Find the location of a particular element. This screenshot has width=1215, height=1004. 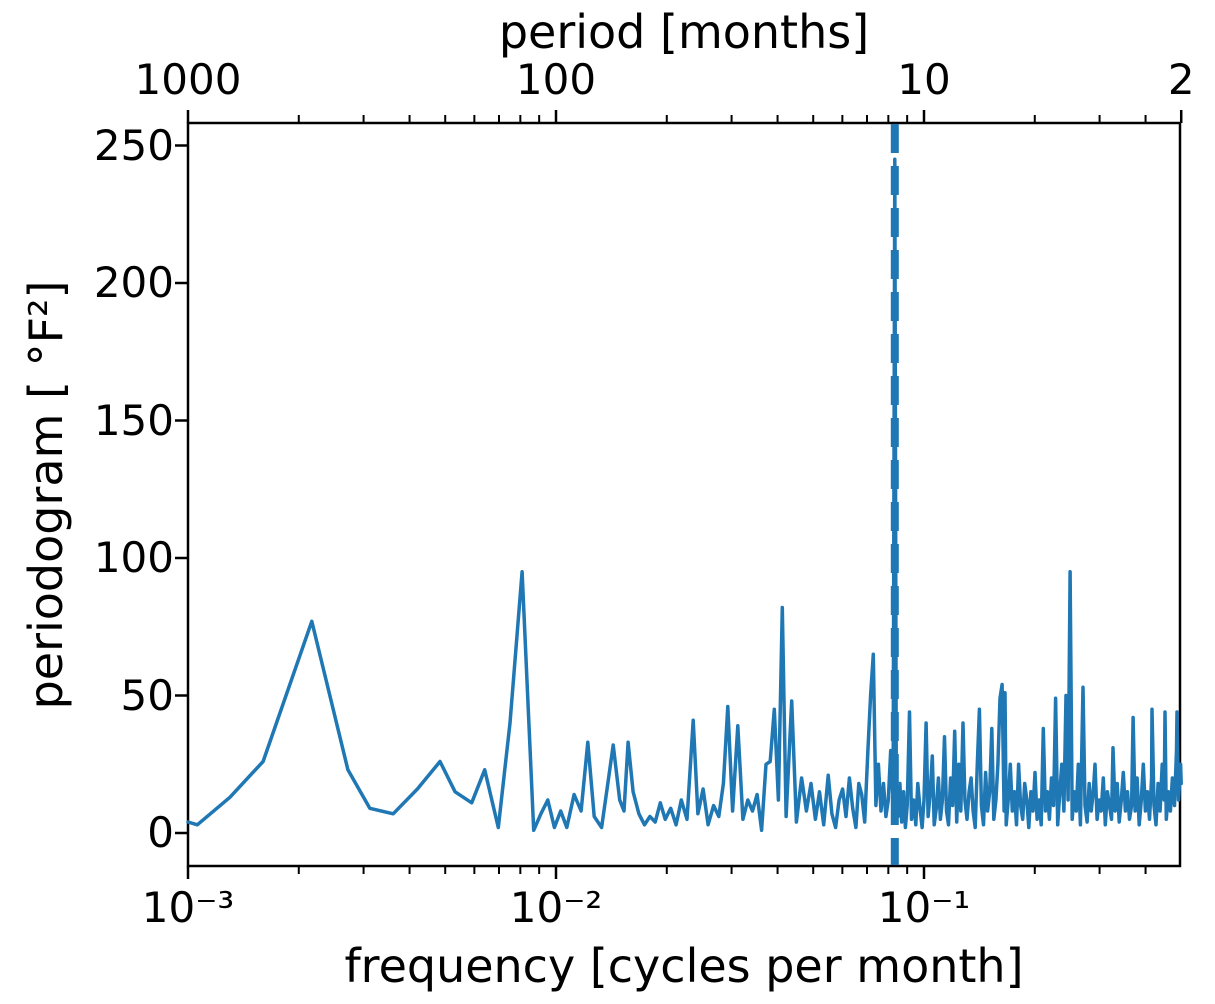

y-tick-label-200: 200 is located at coordinates (133, 282).